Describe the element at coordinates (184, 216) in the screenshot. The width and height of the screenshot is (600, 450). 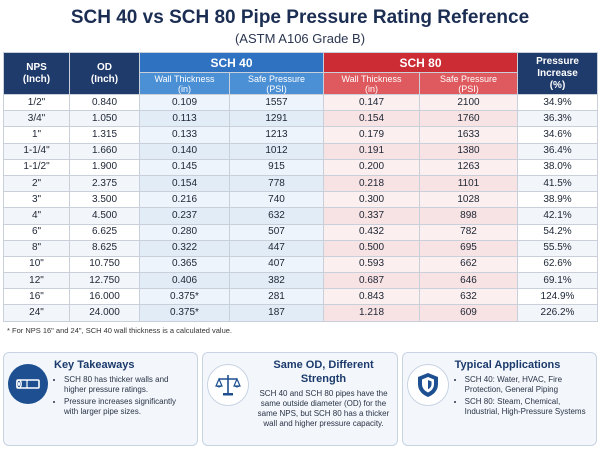
I see `cell-sch40-wall: 0.237` at that location.